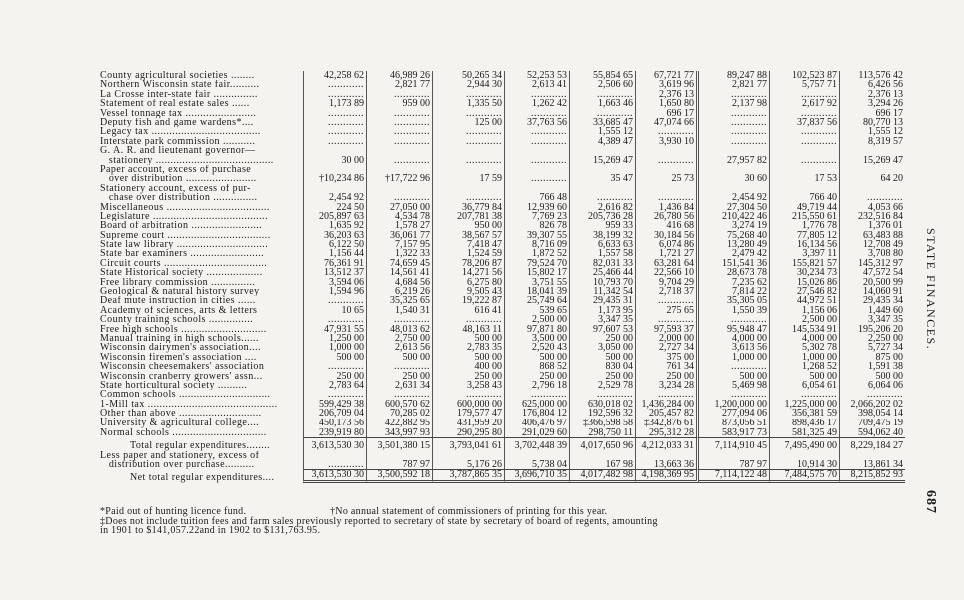 Image resolution: width=964 pixels, height=600 pixels. What do you see at coordinates (734, 193) in the screenshot?
I see `value-cell: 2,454 92` at bounding box center [734, 193].